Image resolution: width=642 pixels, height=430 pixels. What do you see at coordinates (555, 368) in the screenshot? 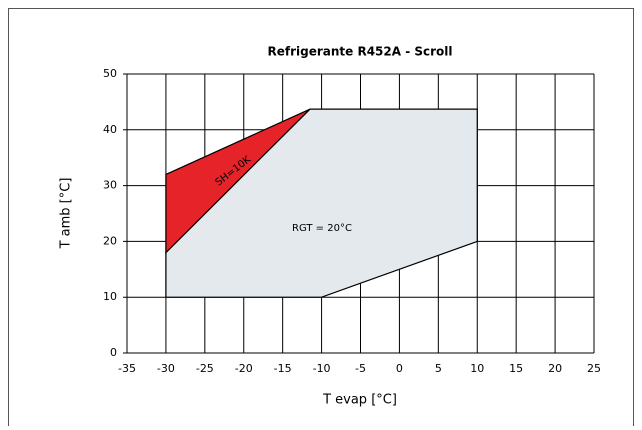
I see `x-tick-label: 20` at bounding box center [555, 368].